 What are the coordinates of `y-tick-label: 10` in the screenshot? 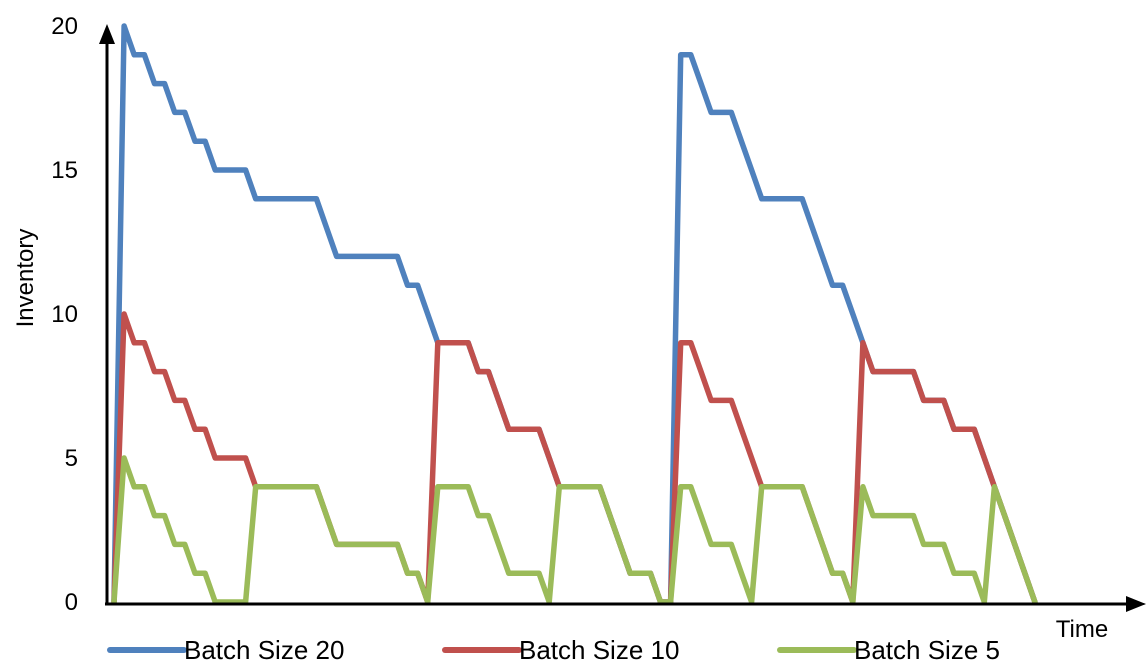 It's located at (64, 314).